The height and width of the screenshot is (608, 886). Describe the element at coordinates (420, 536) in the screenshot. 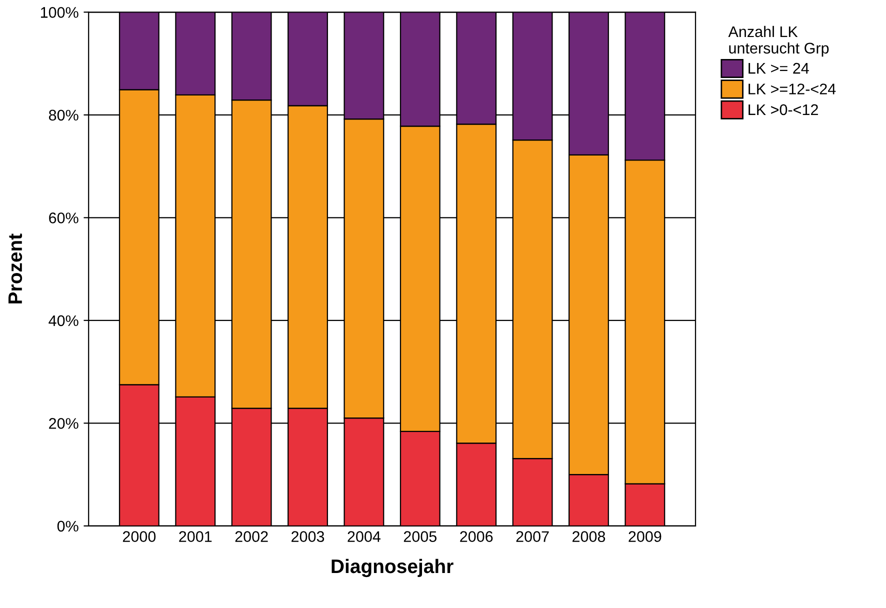

I see `x-tick-label: 2005` at that location.